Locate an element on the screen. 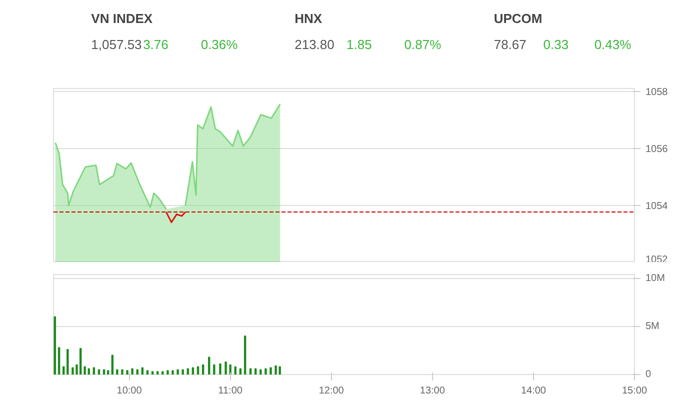  x-tick-label: 13:00 is located at coordinates (433, 391).